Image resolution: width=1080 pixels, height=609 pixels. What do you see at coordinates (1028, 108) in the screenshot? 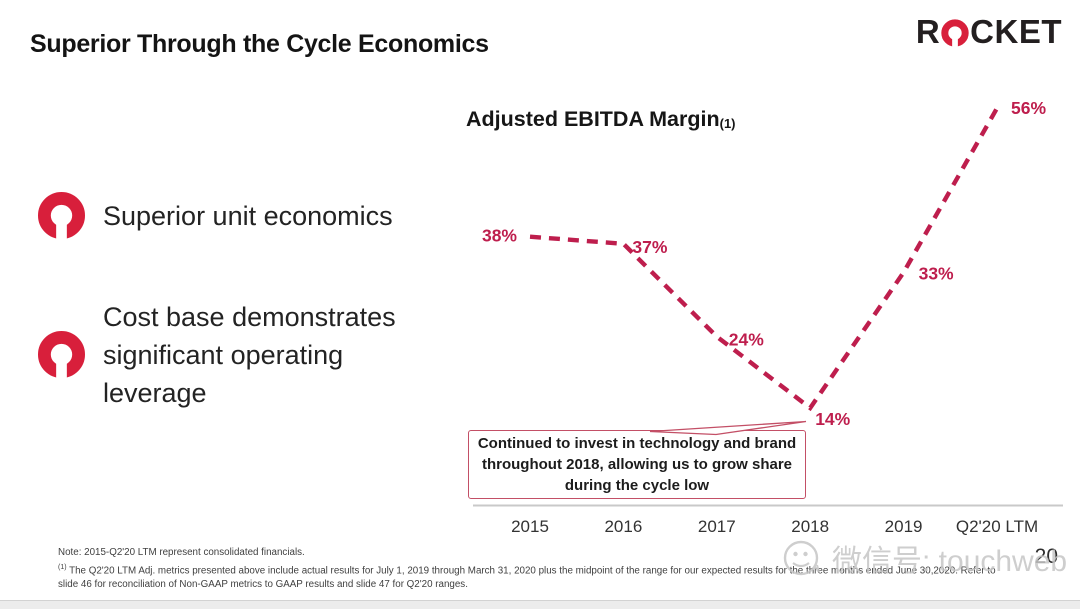
I see `data-point-label: 56%` at bounding box center [1028, 108].